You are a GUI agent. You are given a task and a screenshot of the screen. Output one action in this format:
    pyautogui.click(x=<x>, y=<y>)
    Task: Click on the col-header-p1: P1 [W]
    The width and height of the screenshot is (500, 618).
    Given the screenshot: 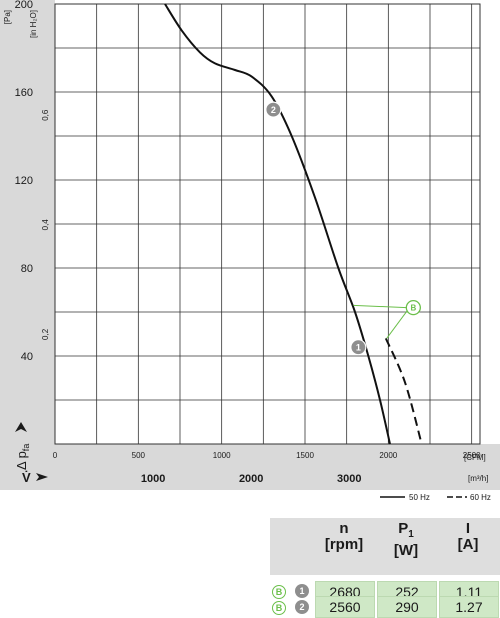 What is the action you would take?
    pyautogui.click(x=406, y=540)
    